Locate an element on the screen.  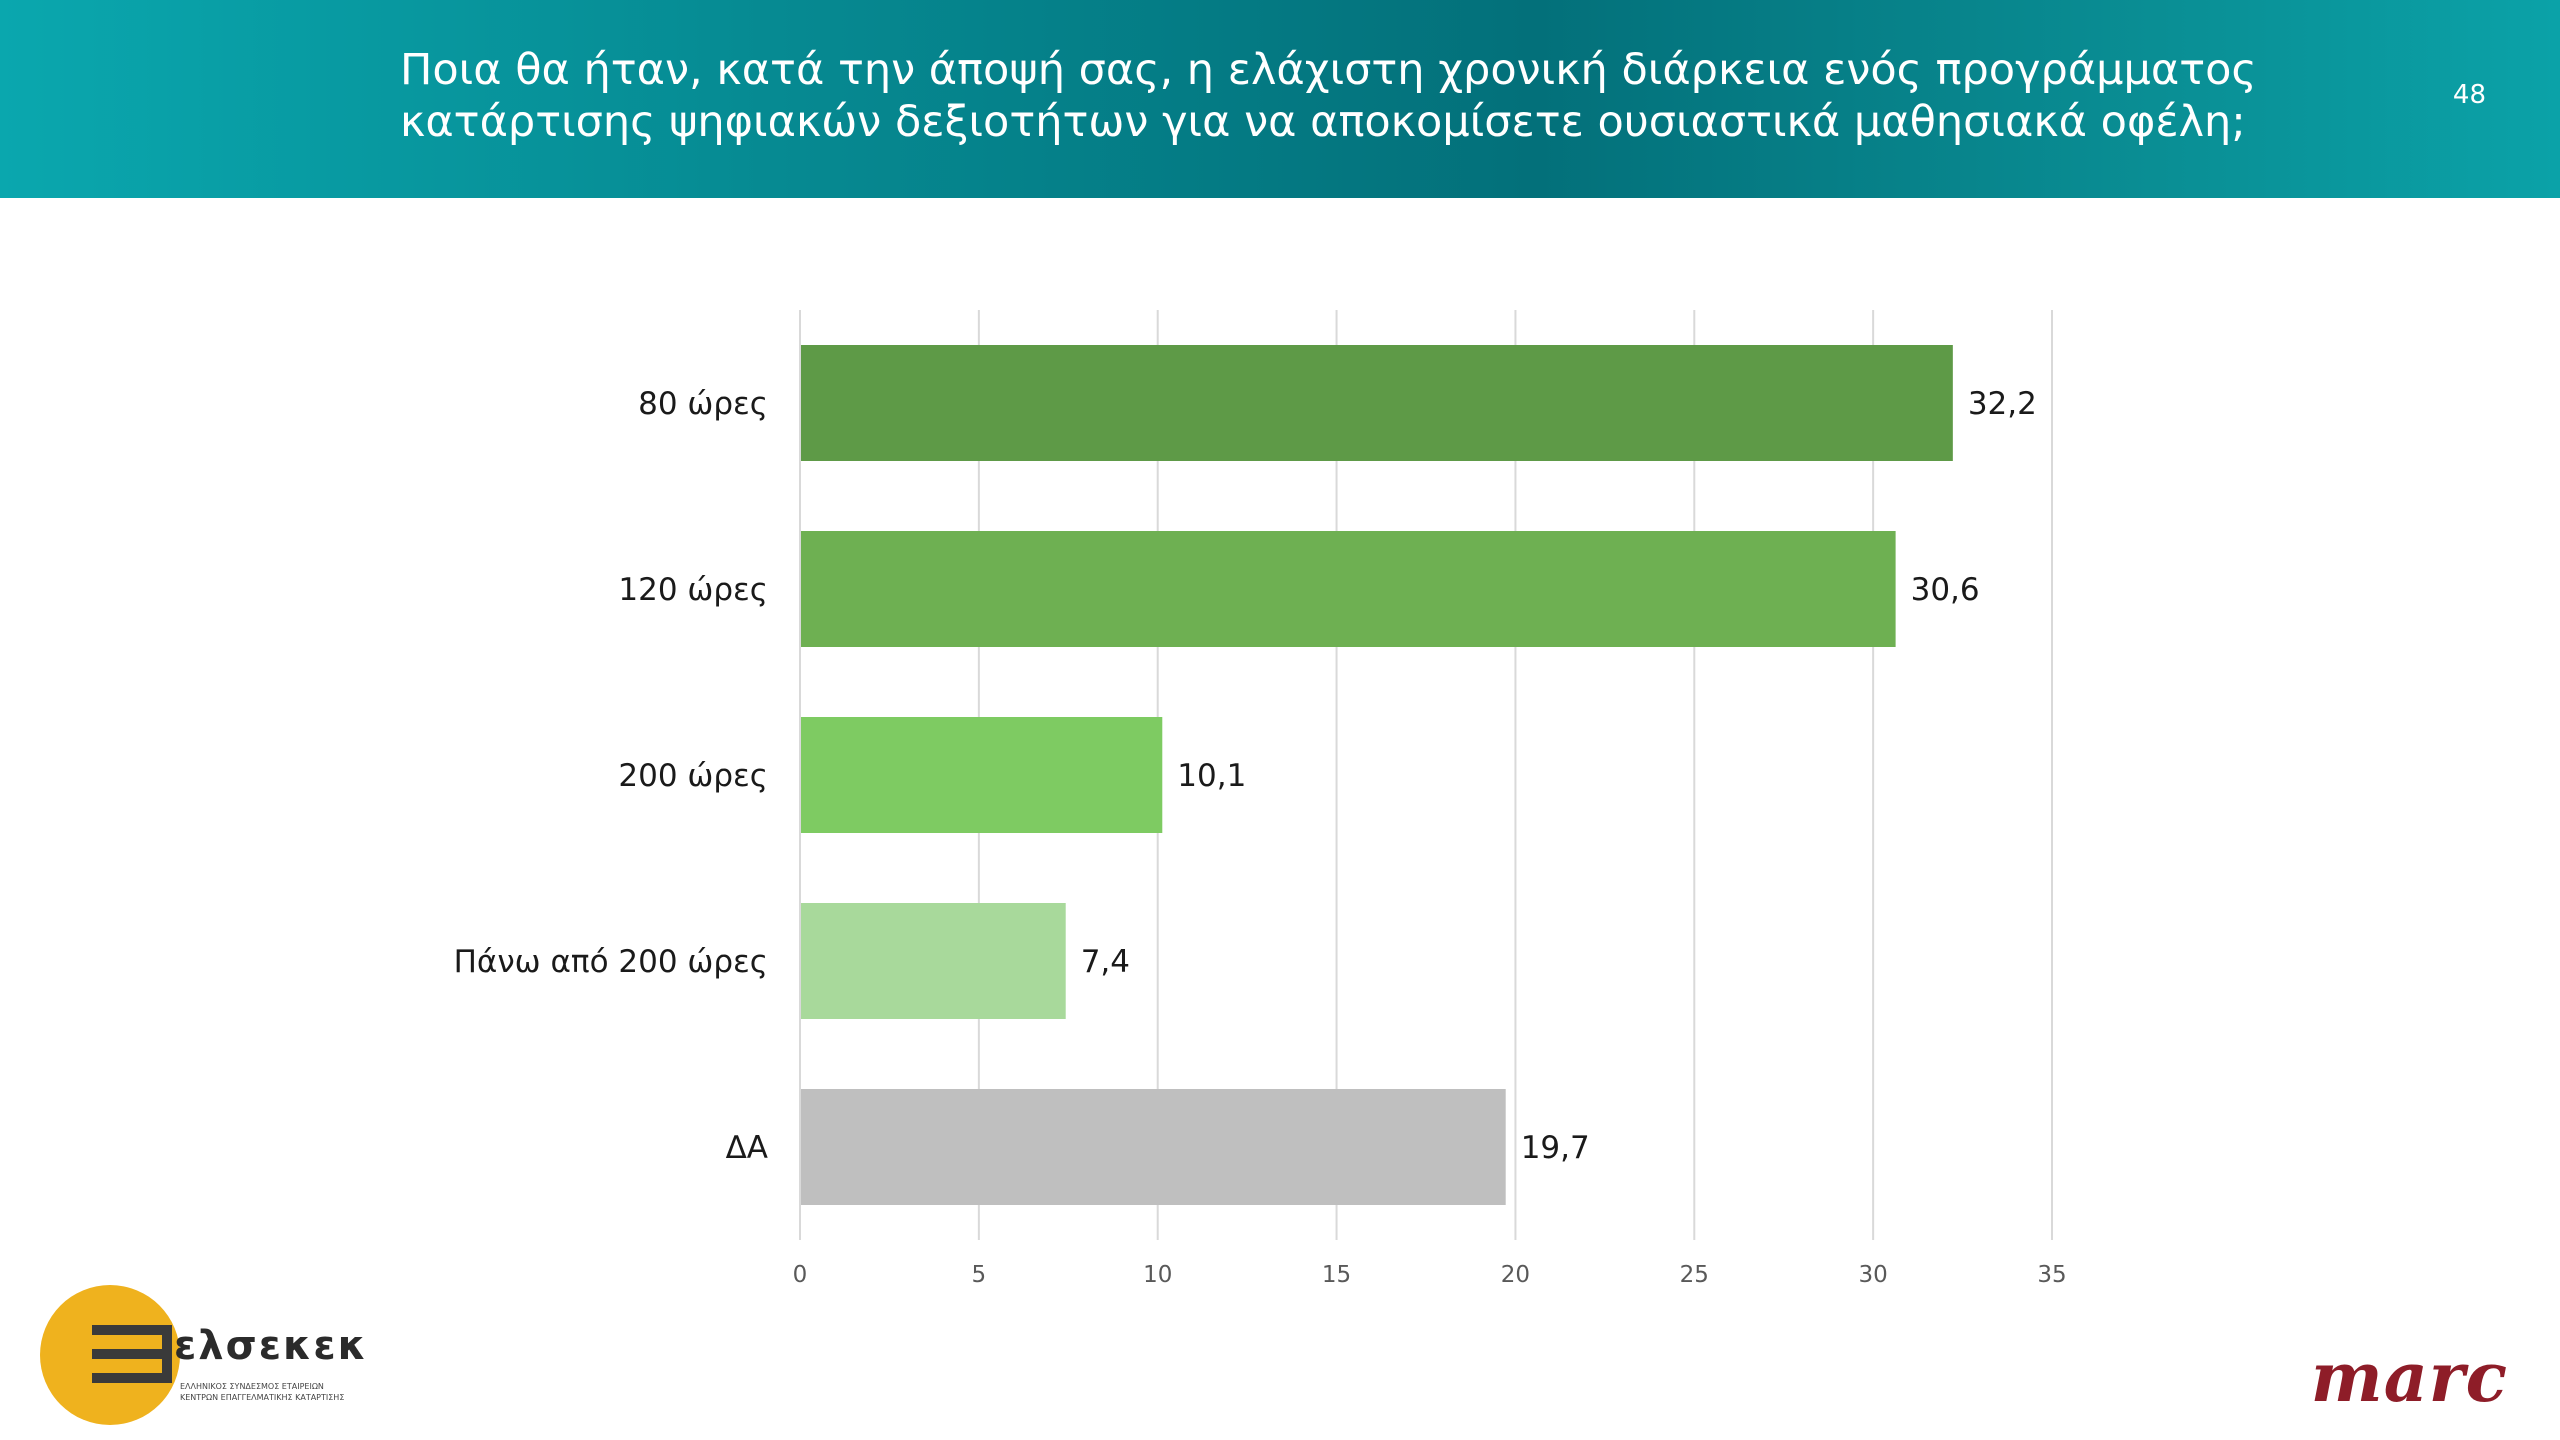
data-label-3: 7,4 is located at coordinates (1105, 962).